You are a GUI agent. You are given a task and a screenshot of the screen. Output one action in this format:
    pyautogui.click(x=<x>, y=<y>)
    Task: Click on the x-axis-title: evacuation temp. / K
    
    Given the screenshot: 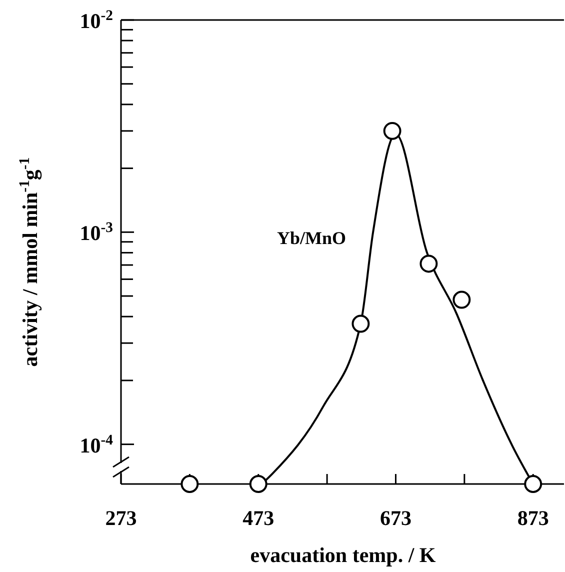 What is the action you would take?
    pyautogui.click(x=343, y=555)
    